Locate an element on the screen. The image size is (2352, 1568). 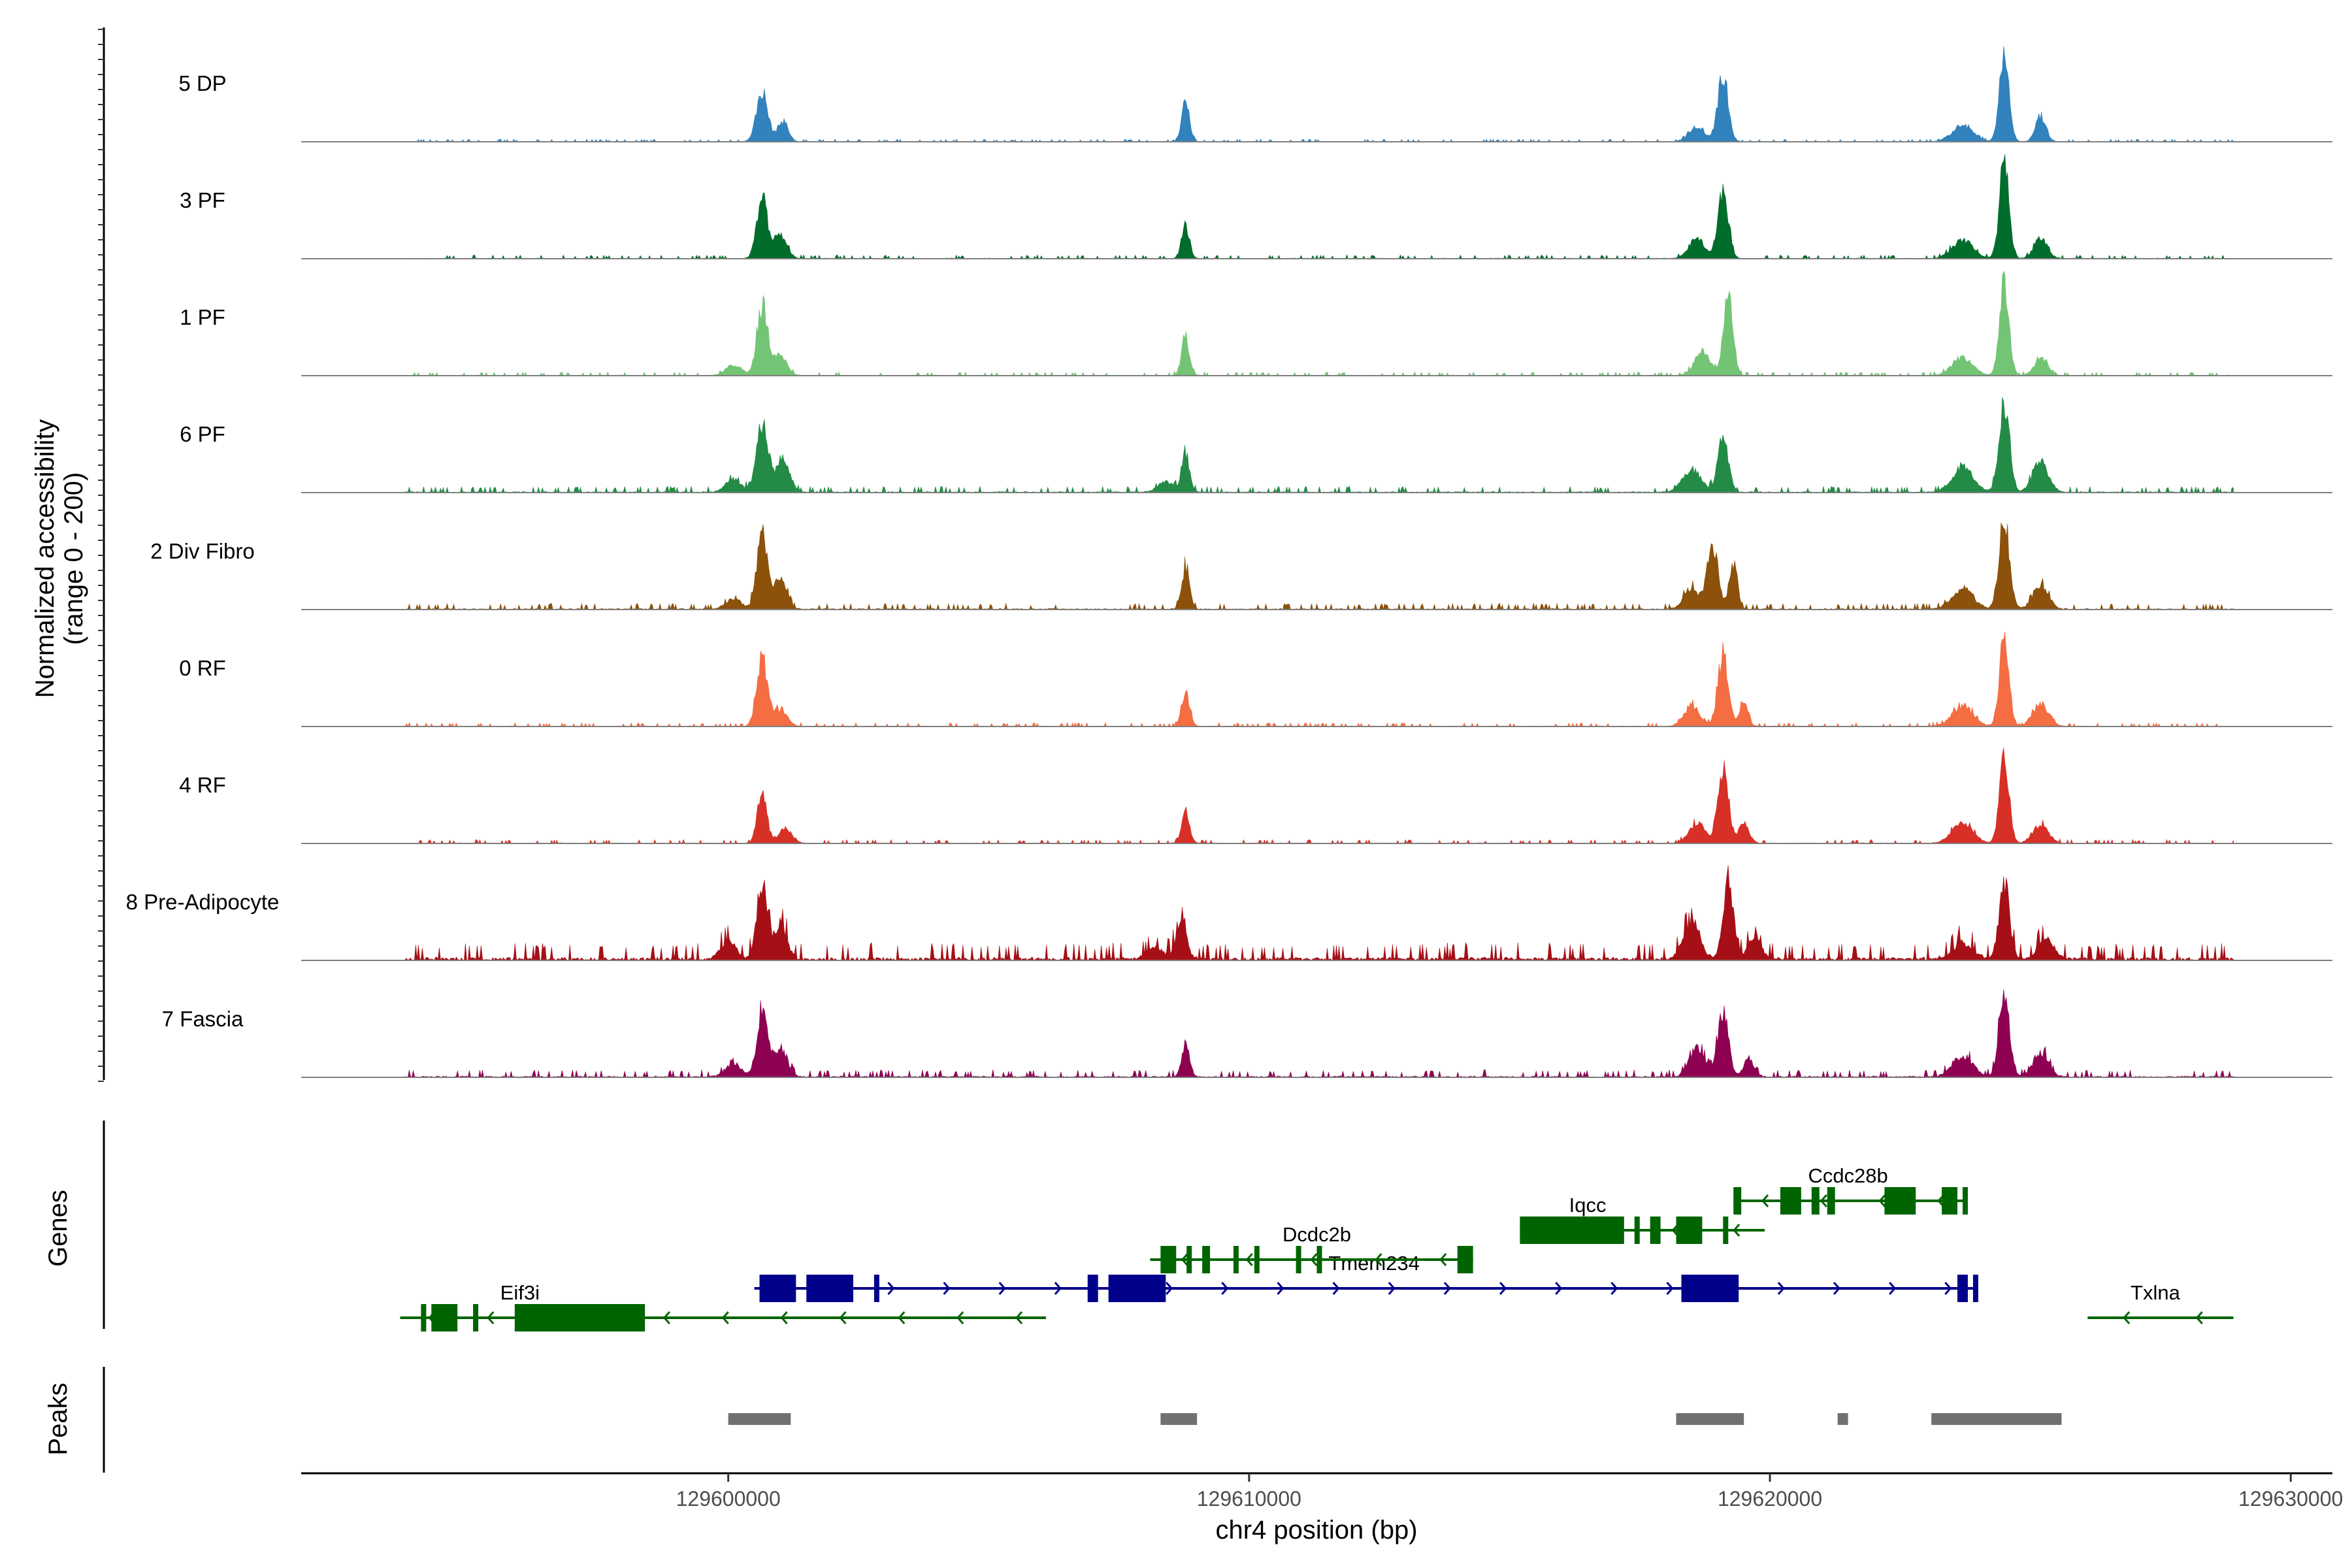
x-tick-label: 129620000 is located at coordinates (1770, 1499).